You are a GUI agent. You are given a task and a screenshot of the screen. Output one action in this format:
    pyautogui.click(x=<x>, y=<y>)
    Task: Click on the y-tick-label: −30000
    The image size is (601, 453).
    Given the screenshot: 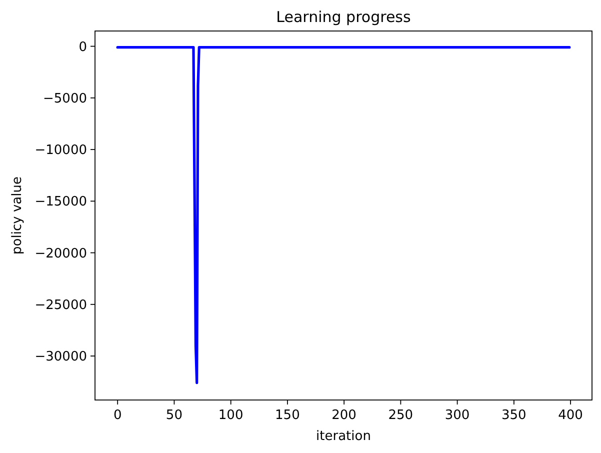 What is the action you would take?
    pyautogui.click(x=60, y=357)
    